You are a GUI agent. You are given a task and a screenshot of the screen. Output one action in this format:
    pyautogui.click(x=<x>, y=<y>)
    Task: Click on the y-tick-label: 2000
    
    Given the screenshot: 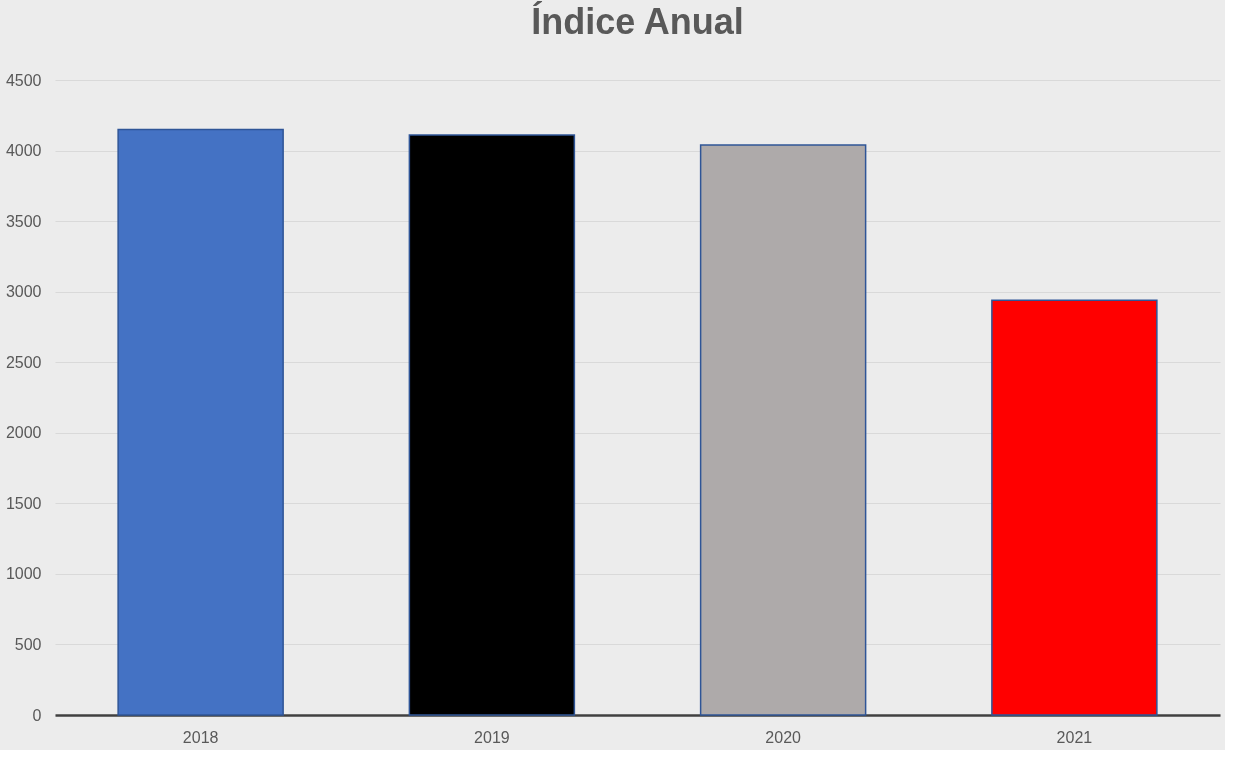 What is the action you would take?
    pyautogui.click(x=23, y=433)
    